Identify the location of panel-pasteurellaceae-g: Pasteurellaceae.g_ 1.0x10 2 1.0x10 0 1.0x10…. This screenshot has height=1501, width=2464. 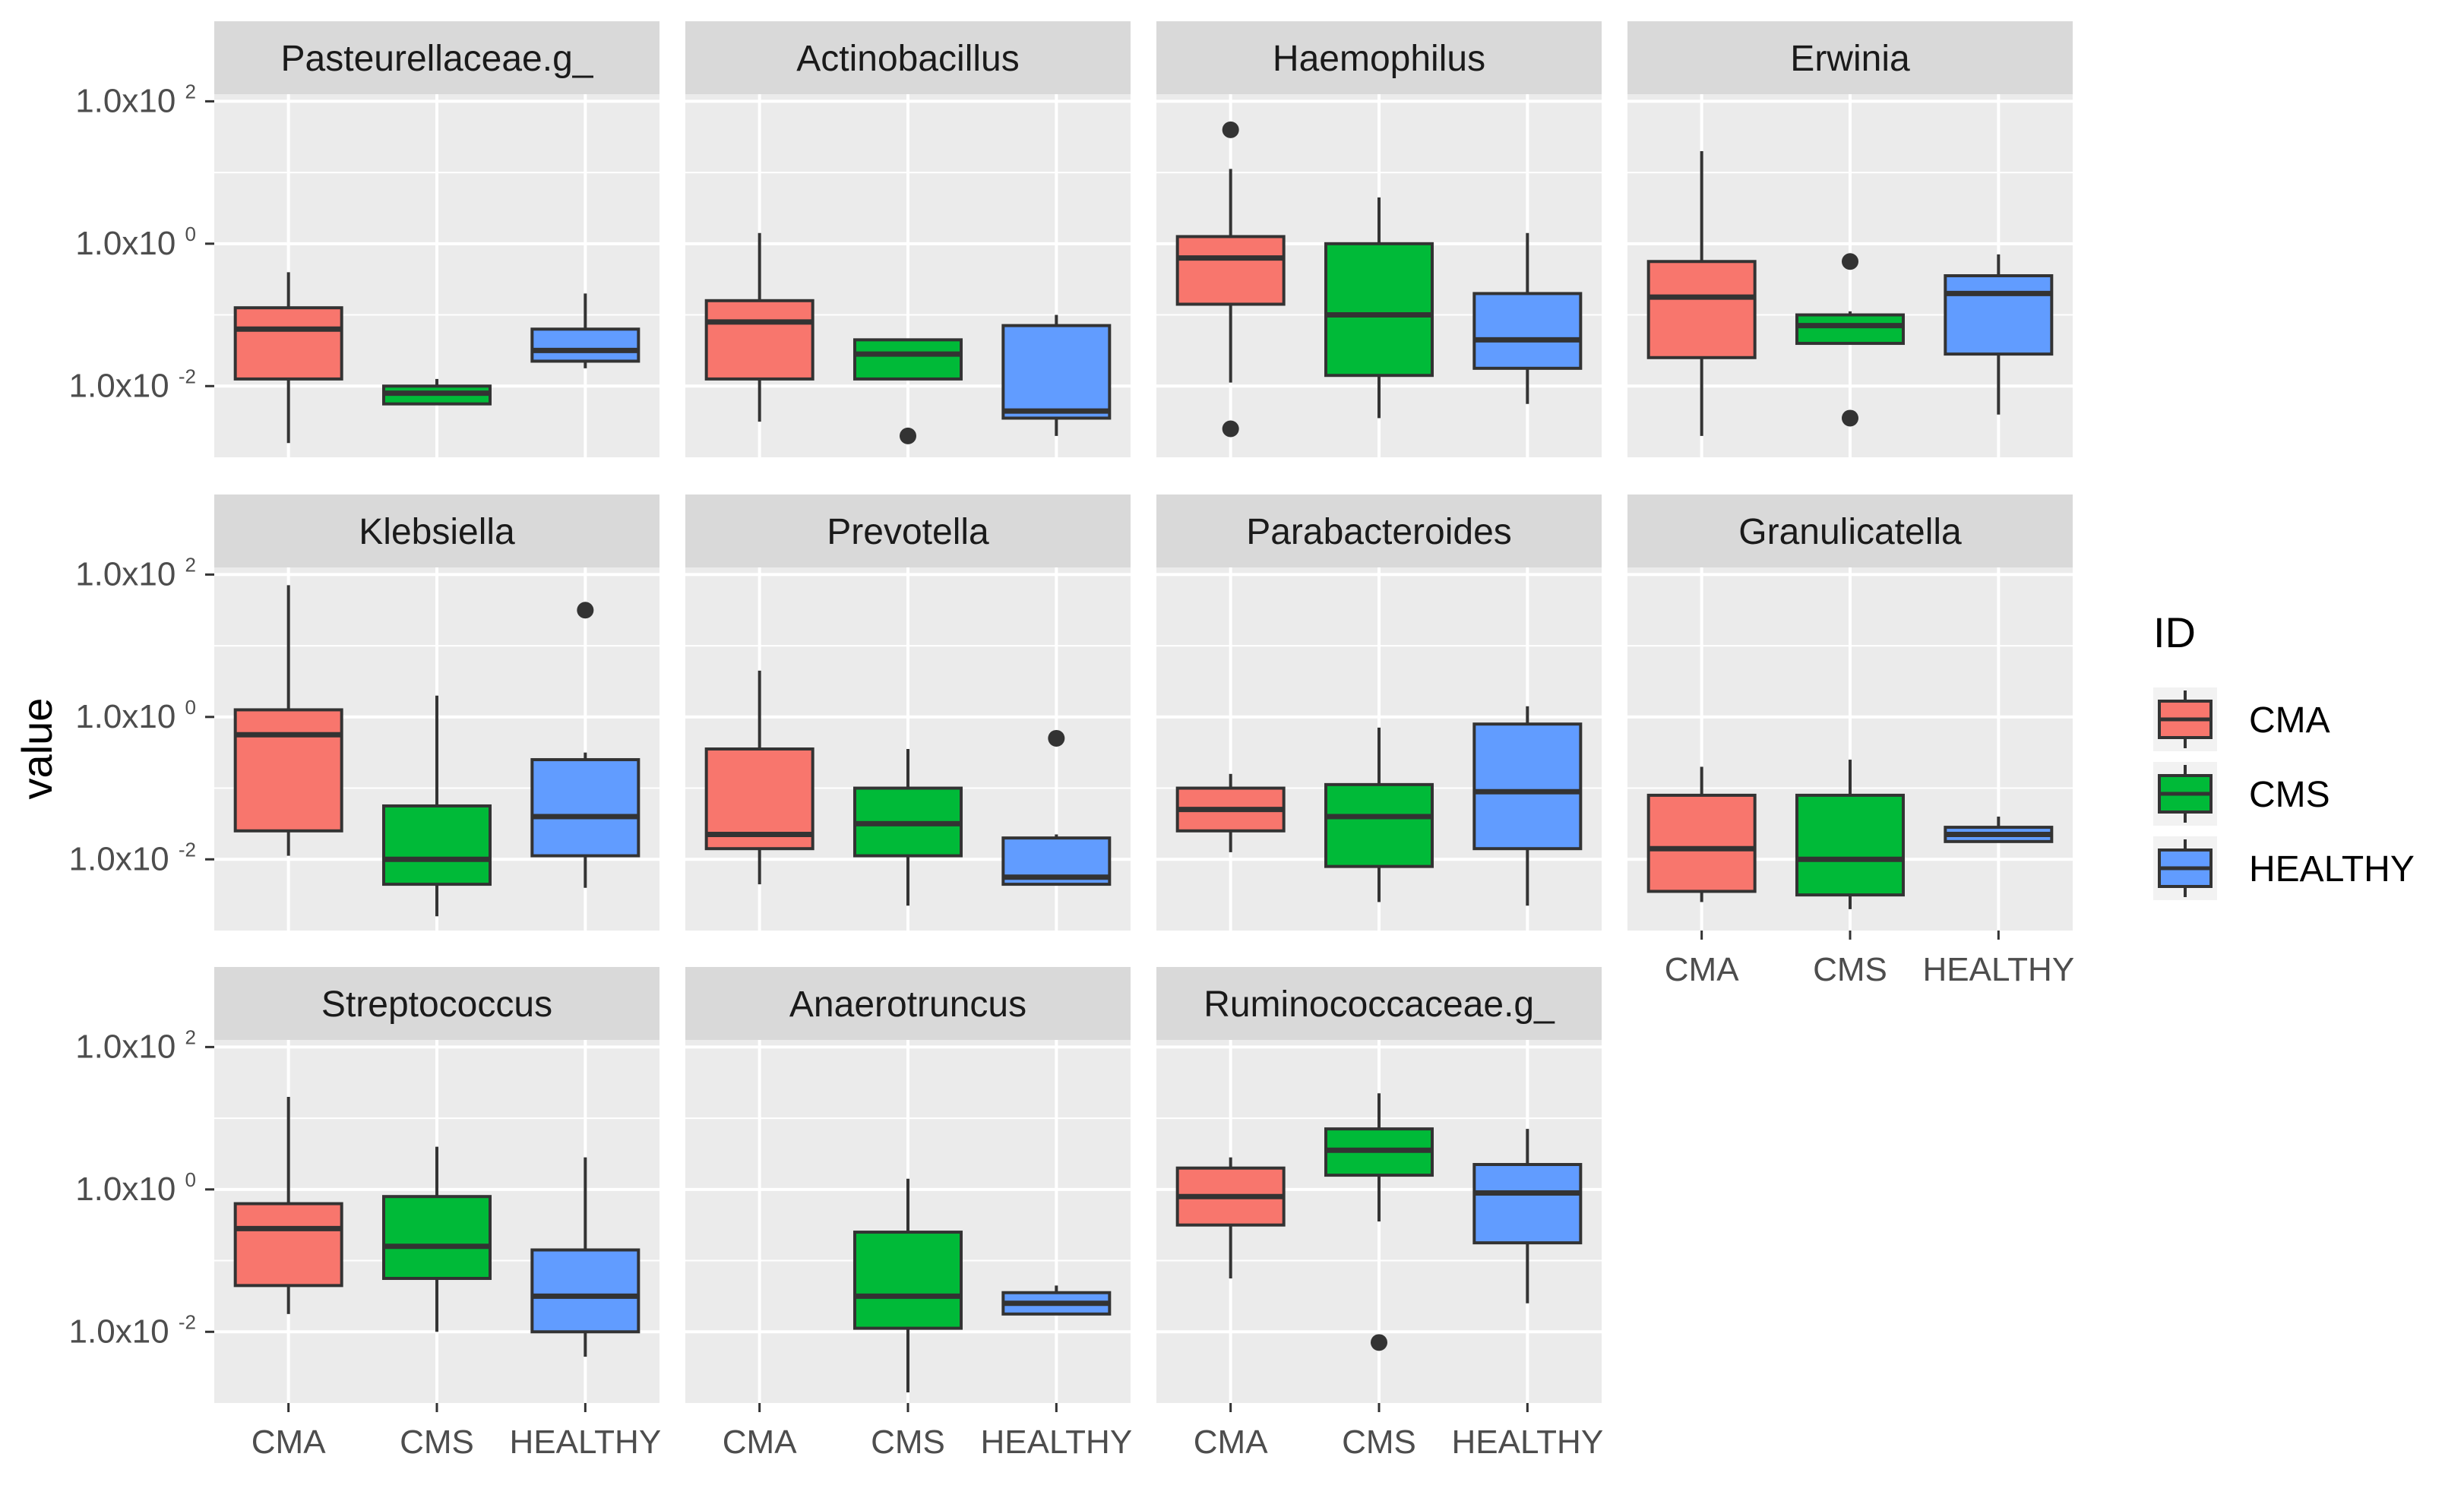
(364, 239).